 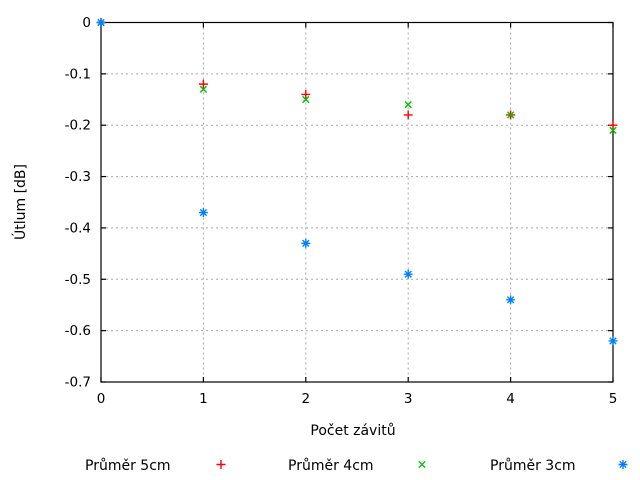 What do you see at coordinates (408, 399) in the screenshot?
I see `x-tick-label: 3` at bounding box center [408, 399].